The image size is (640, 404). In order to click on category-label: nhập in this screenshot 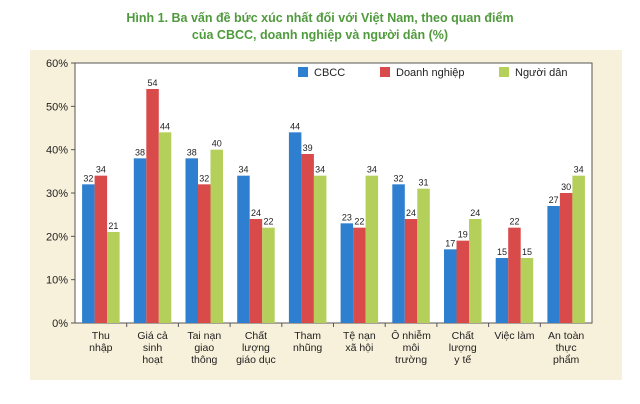, I will do `click(101, 348)`.